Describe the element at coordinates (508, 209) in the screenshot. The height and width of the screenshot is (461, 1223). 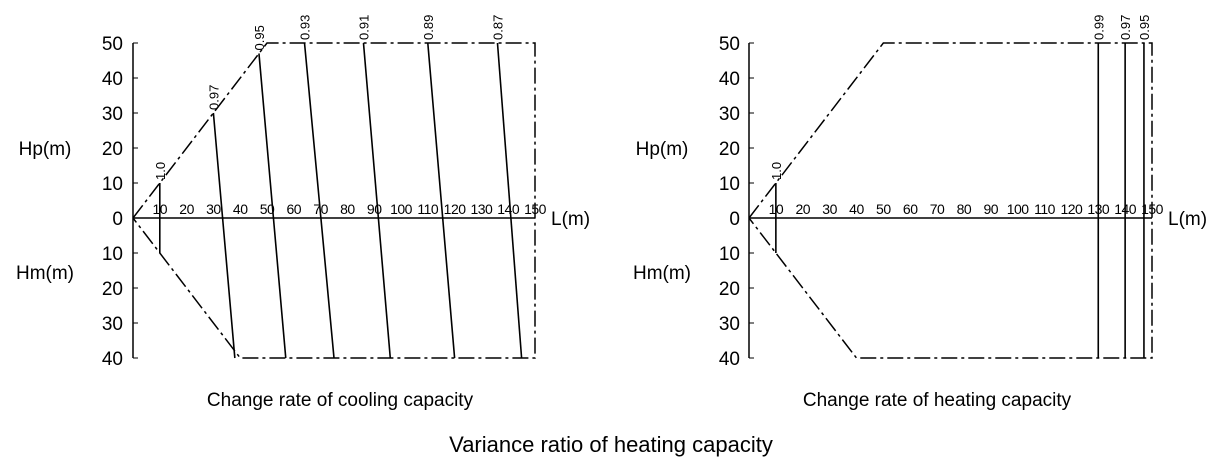
I see `x-tick-label: 140` at that location.